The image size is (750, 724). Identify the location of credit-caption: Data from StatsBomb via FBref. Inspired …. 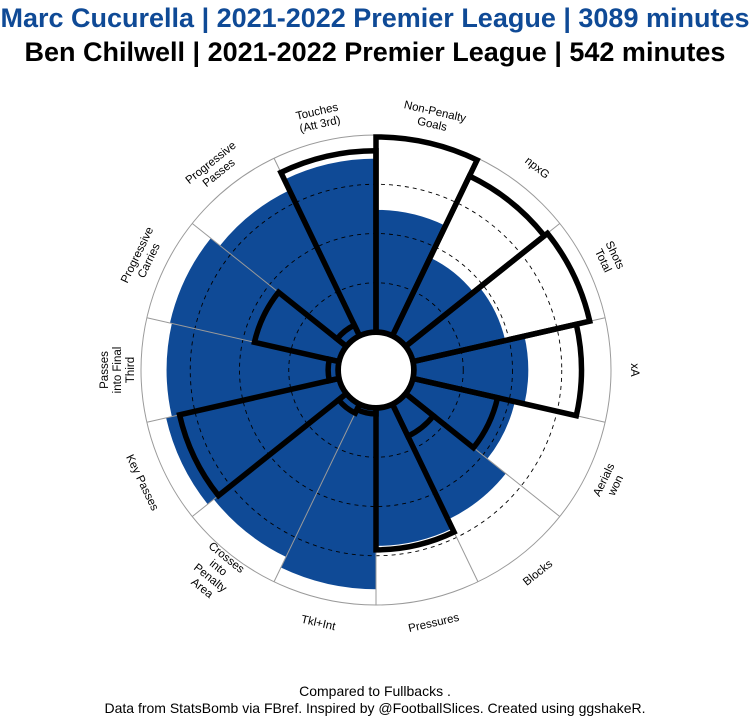
(375, 708).